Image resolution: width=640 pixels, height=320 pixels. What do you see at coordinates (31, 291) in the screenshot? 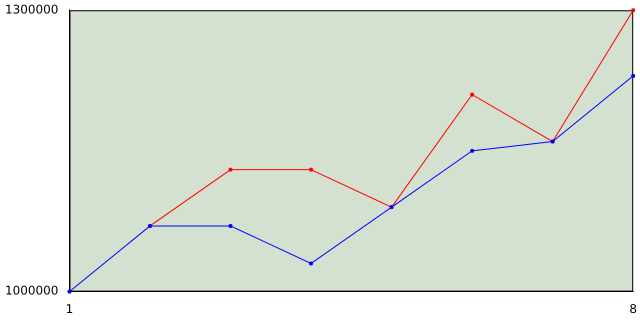
I see `y-tick-label: 1000000` at bounding box center [31, 291].